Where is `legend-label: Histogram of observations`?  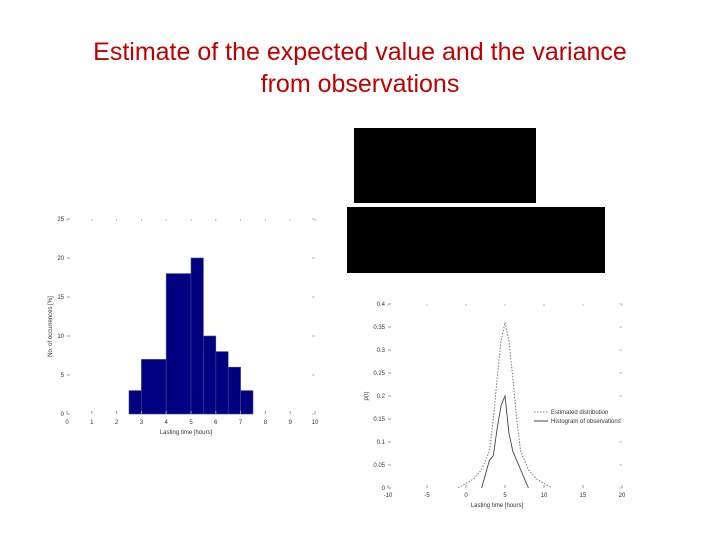
legend-label: Histogram of observations is located at coordinates (586, 422).